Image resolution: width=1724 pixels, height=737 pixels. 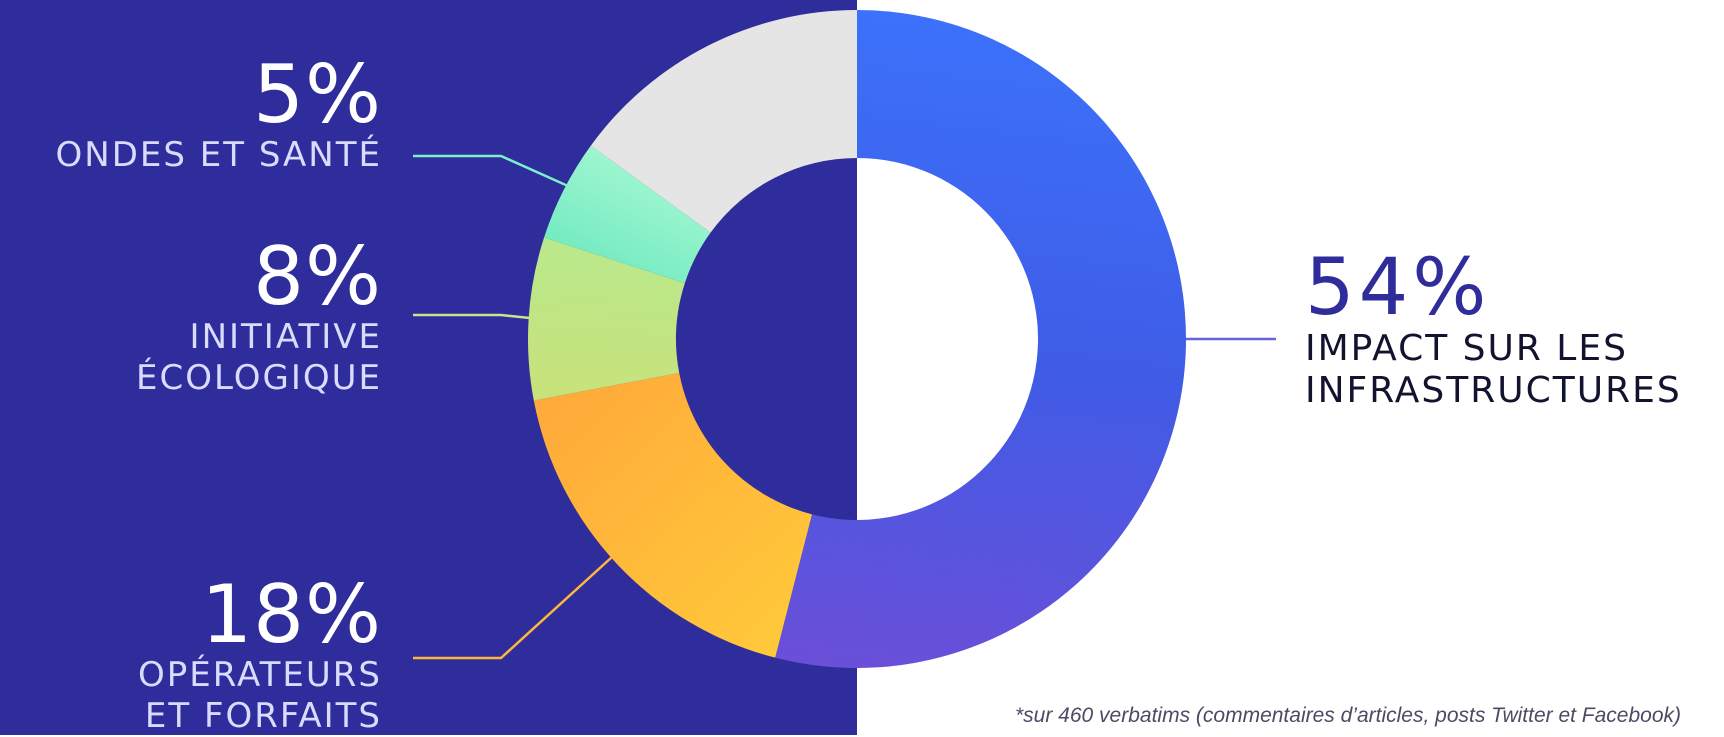 I want to click on leader-line-ondes, so click(x=491, y=171).